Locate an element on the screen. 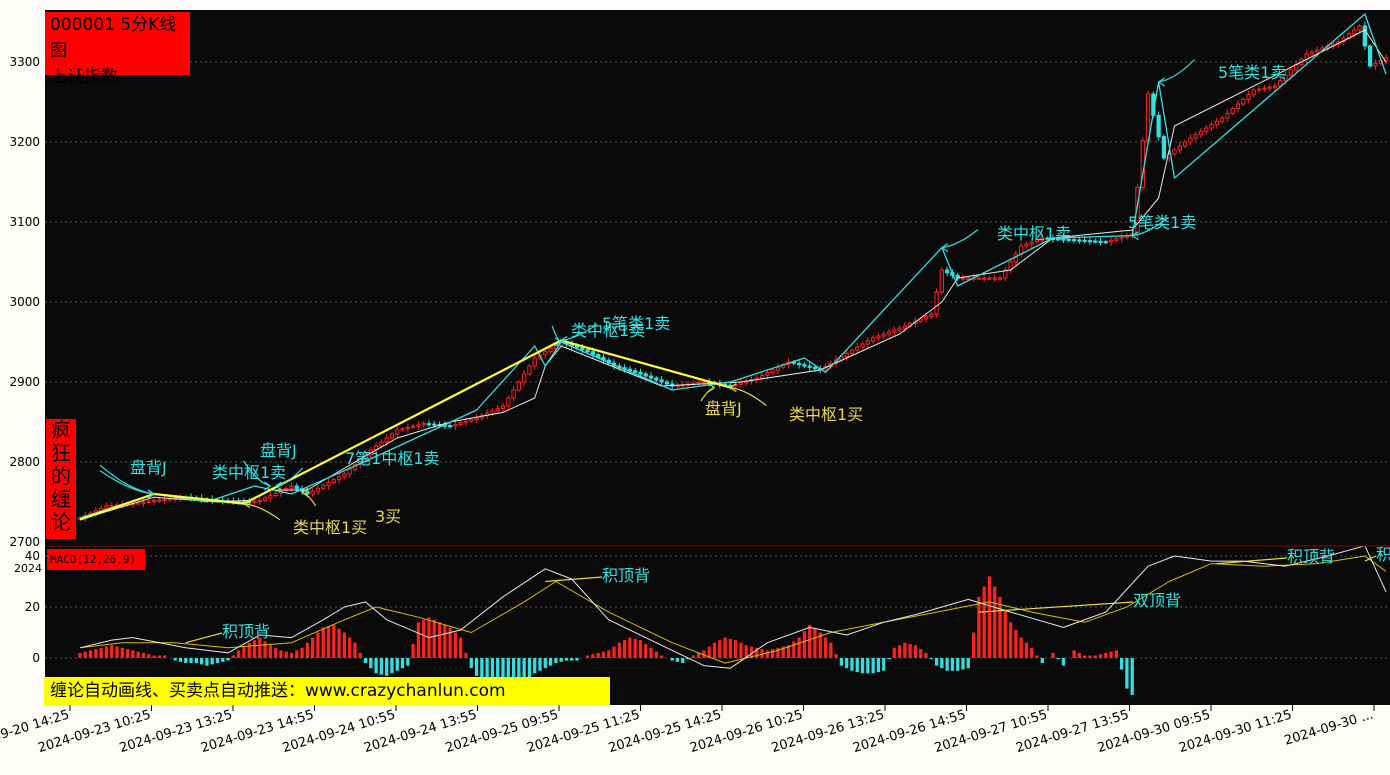 This screenshot has height=775, width=1390. promo-banner: 缠论自动画线、买卖点自动推送：www.crazychanlun.com is located at coordinates (327, 691).